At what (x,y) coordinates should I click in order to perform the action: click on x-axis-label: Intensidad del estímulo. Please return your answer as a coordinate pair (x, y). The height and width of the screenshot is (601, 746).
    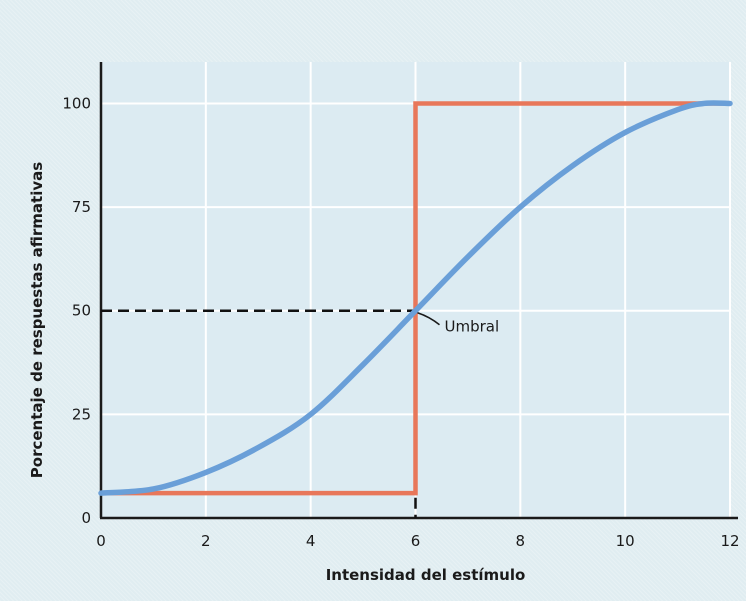
    Looking at the image, I should click on (426, 575).